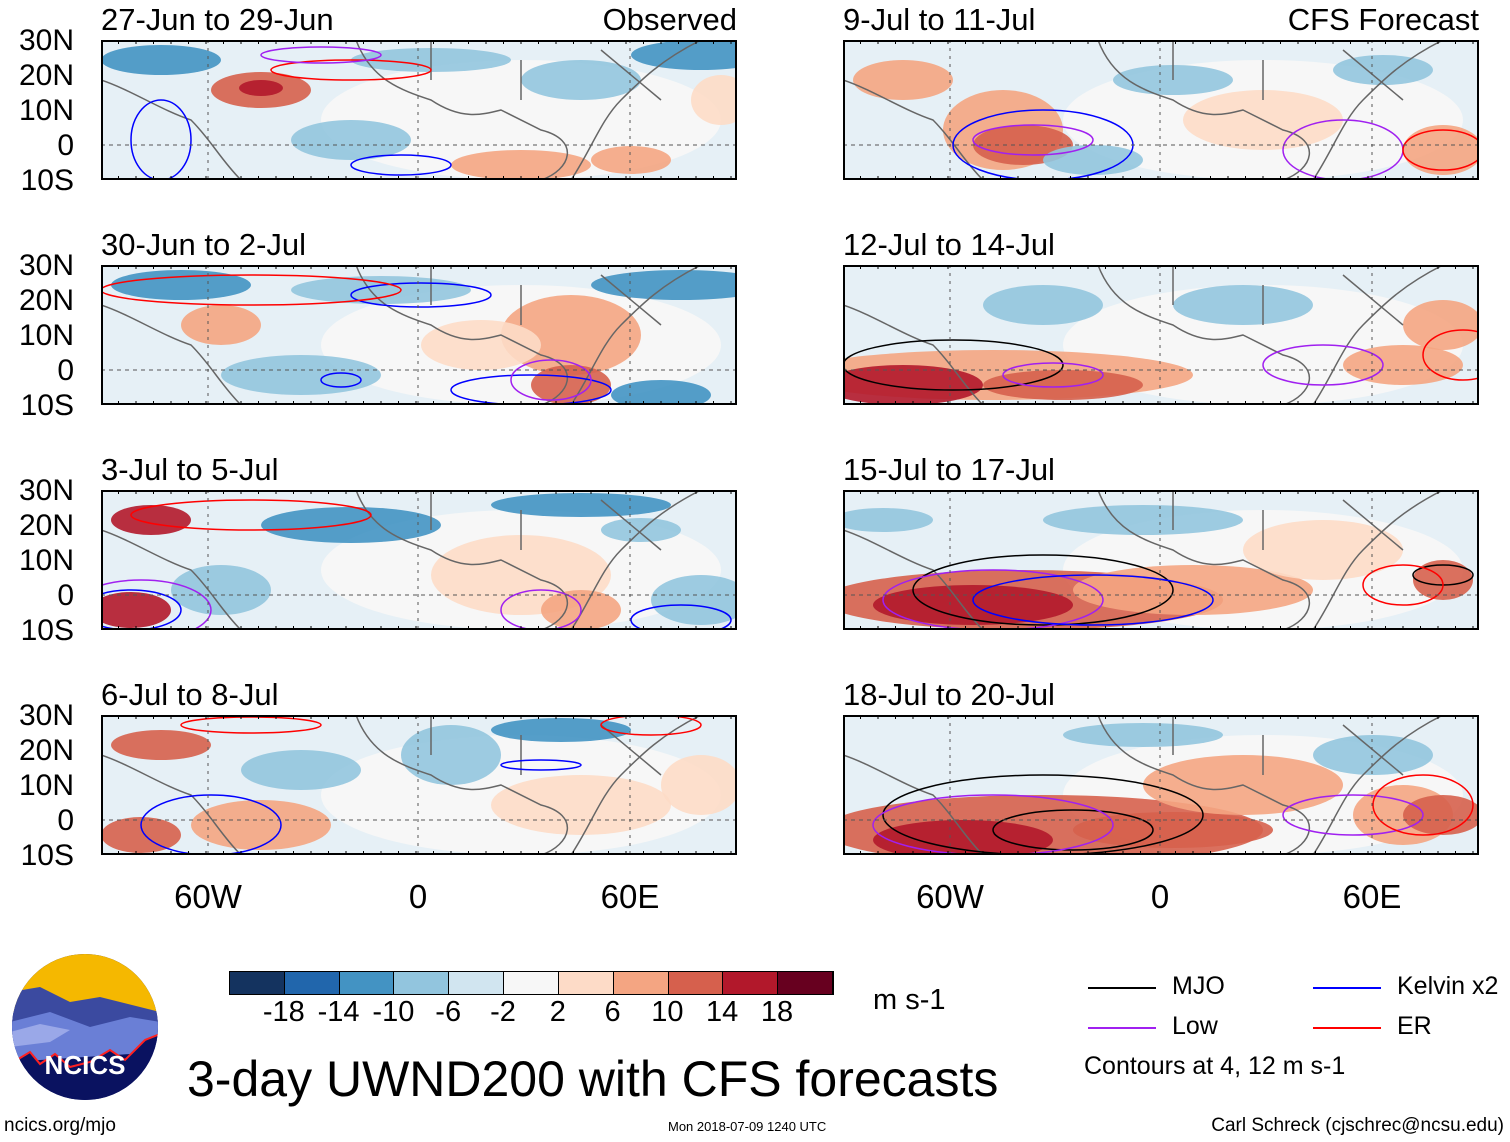 The image size is (1510, 1142). I want to click on panel-title: 30-Jun to 2-Jul, so click(204, 244).